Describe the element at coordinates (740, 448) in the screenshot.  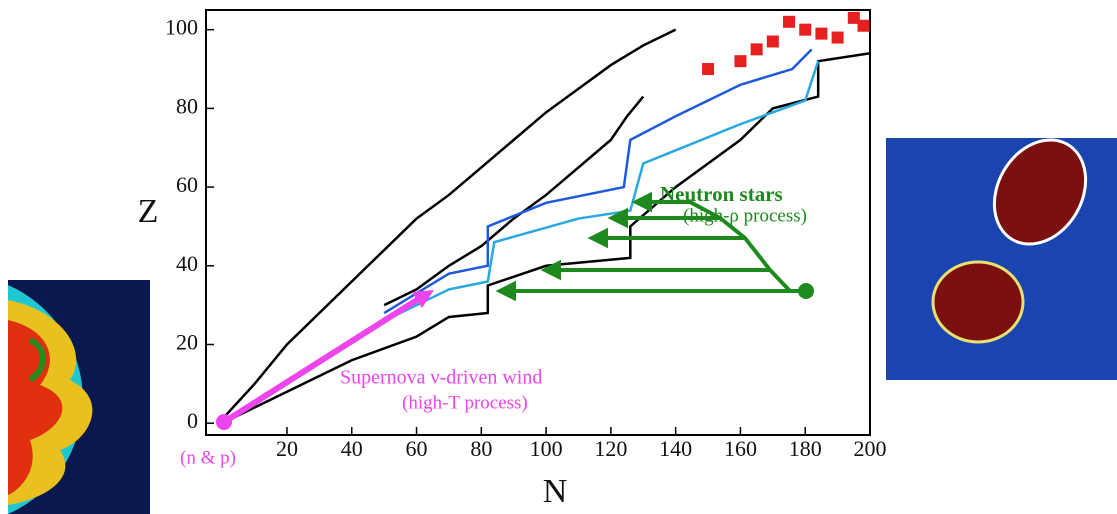
I see `x-tick-label: 160` at that location.